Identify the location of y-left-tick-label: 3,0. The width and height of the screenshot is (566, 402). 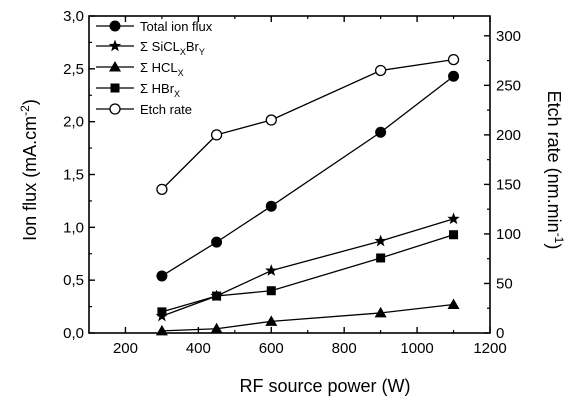
(73, 16).